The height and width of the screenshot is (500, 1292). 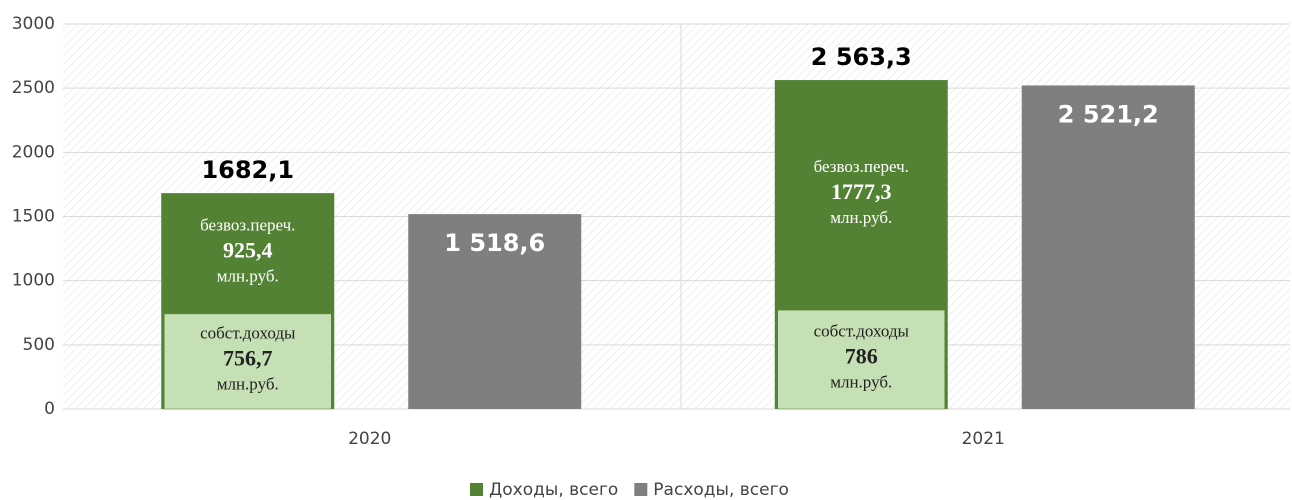 I want to click on x-tick-label: 2021, so click(x=983, y=439).